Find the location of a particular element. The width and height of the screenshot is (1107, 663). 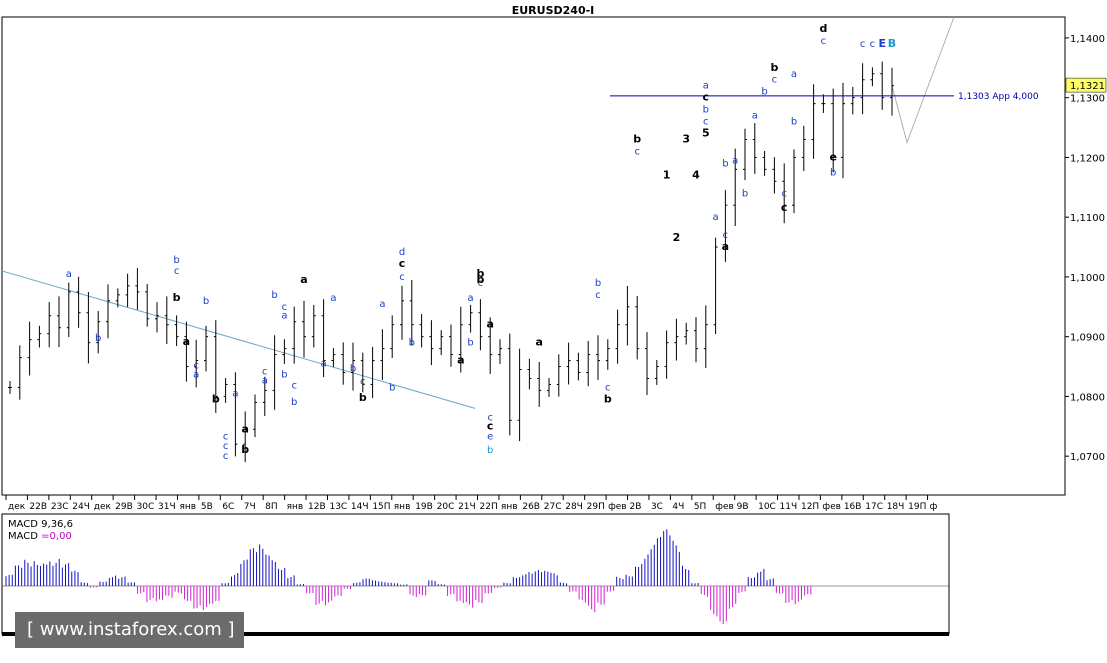

time-tick-label: 6С is located at coordinates (228, 507).